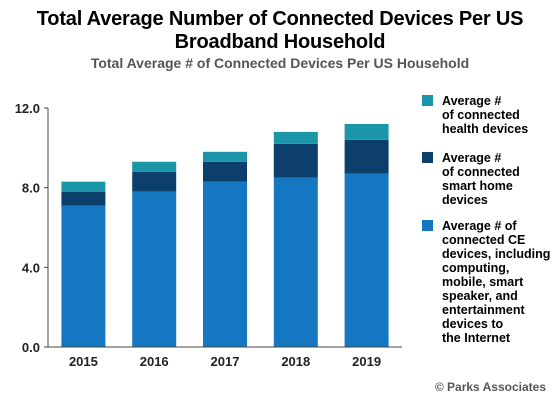 This screenshot has height=400, width=560. What do you see at coordinates (31, 347) in the screenshot?
I see `y-tick-label-0: 0.0` at bounding box center [31, 347].